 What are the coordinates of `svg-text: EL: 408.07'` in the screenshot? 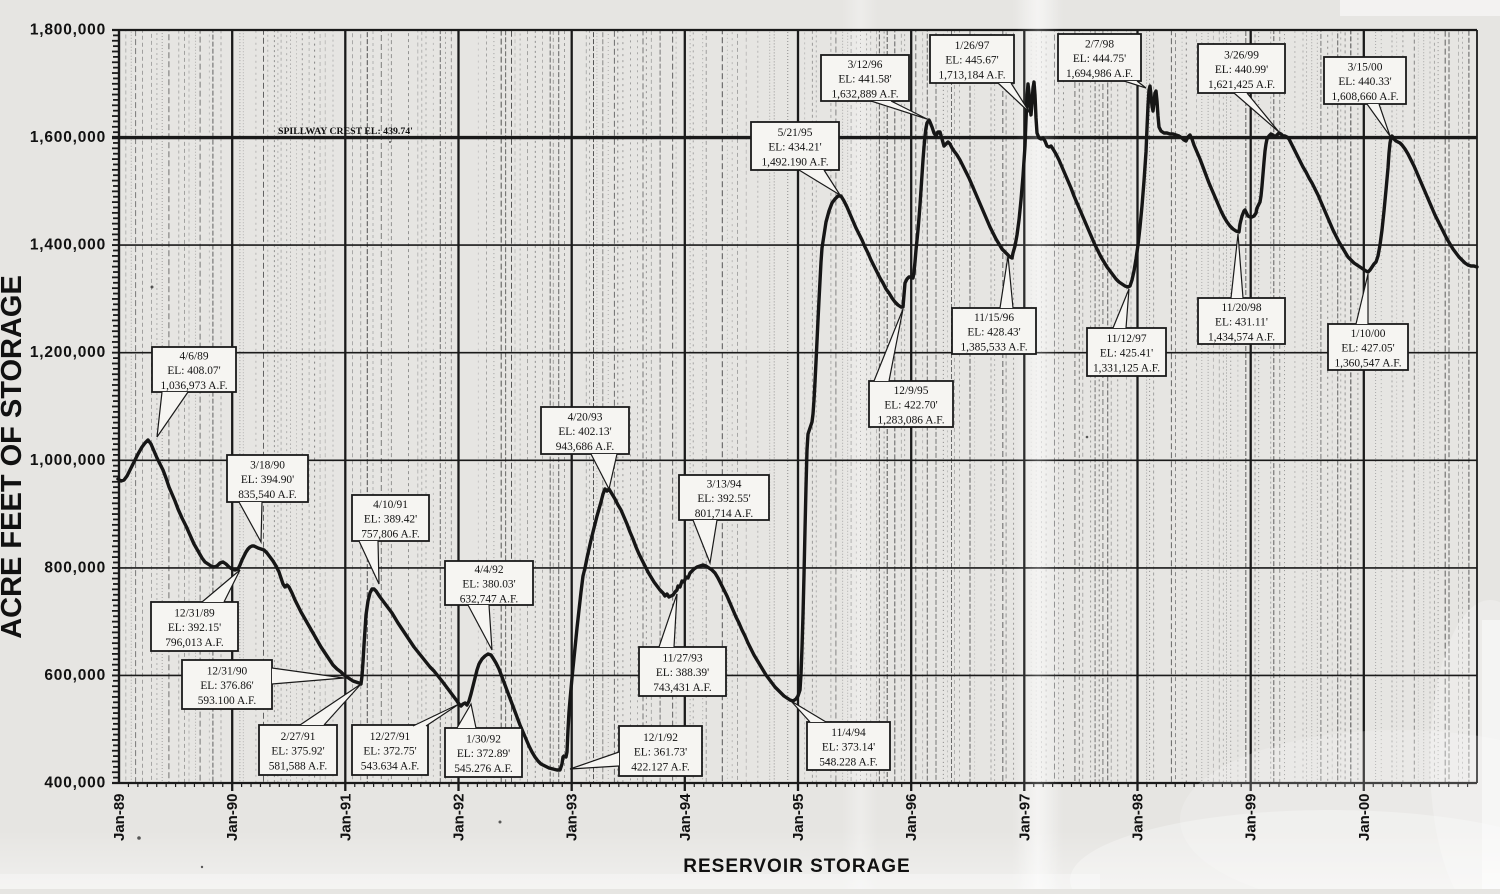 It's located at (193, 371).